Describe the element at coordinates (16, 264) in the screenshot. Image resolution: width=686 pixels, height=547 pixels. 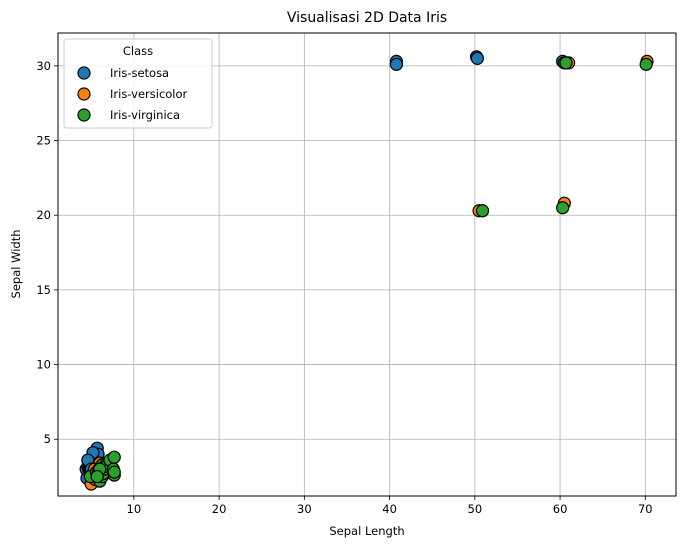
I see `y-axis-label: Sepal Width` at that location.